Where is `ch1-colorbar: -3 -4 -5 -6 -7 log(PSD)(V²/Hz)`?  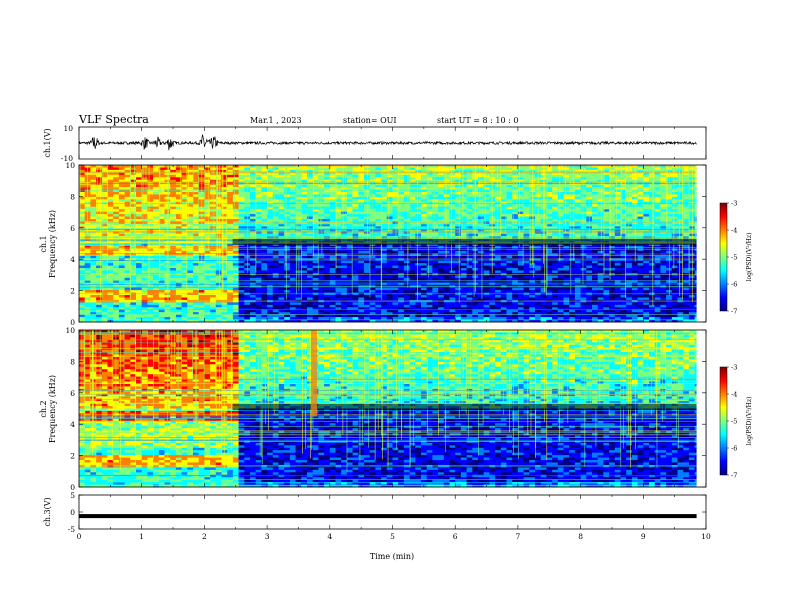 ch1-colorbar: -3 -4 -5 -6 -7 log(PSD)(V²/Hz) is located at coordinates (736, 258).